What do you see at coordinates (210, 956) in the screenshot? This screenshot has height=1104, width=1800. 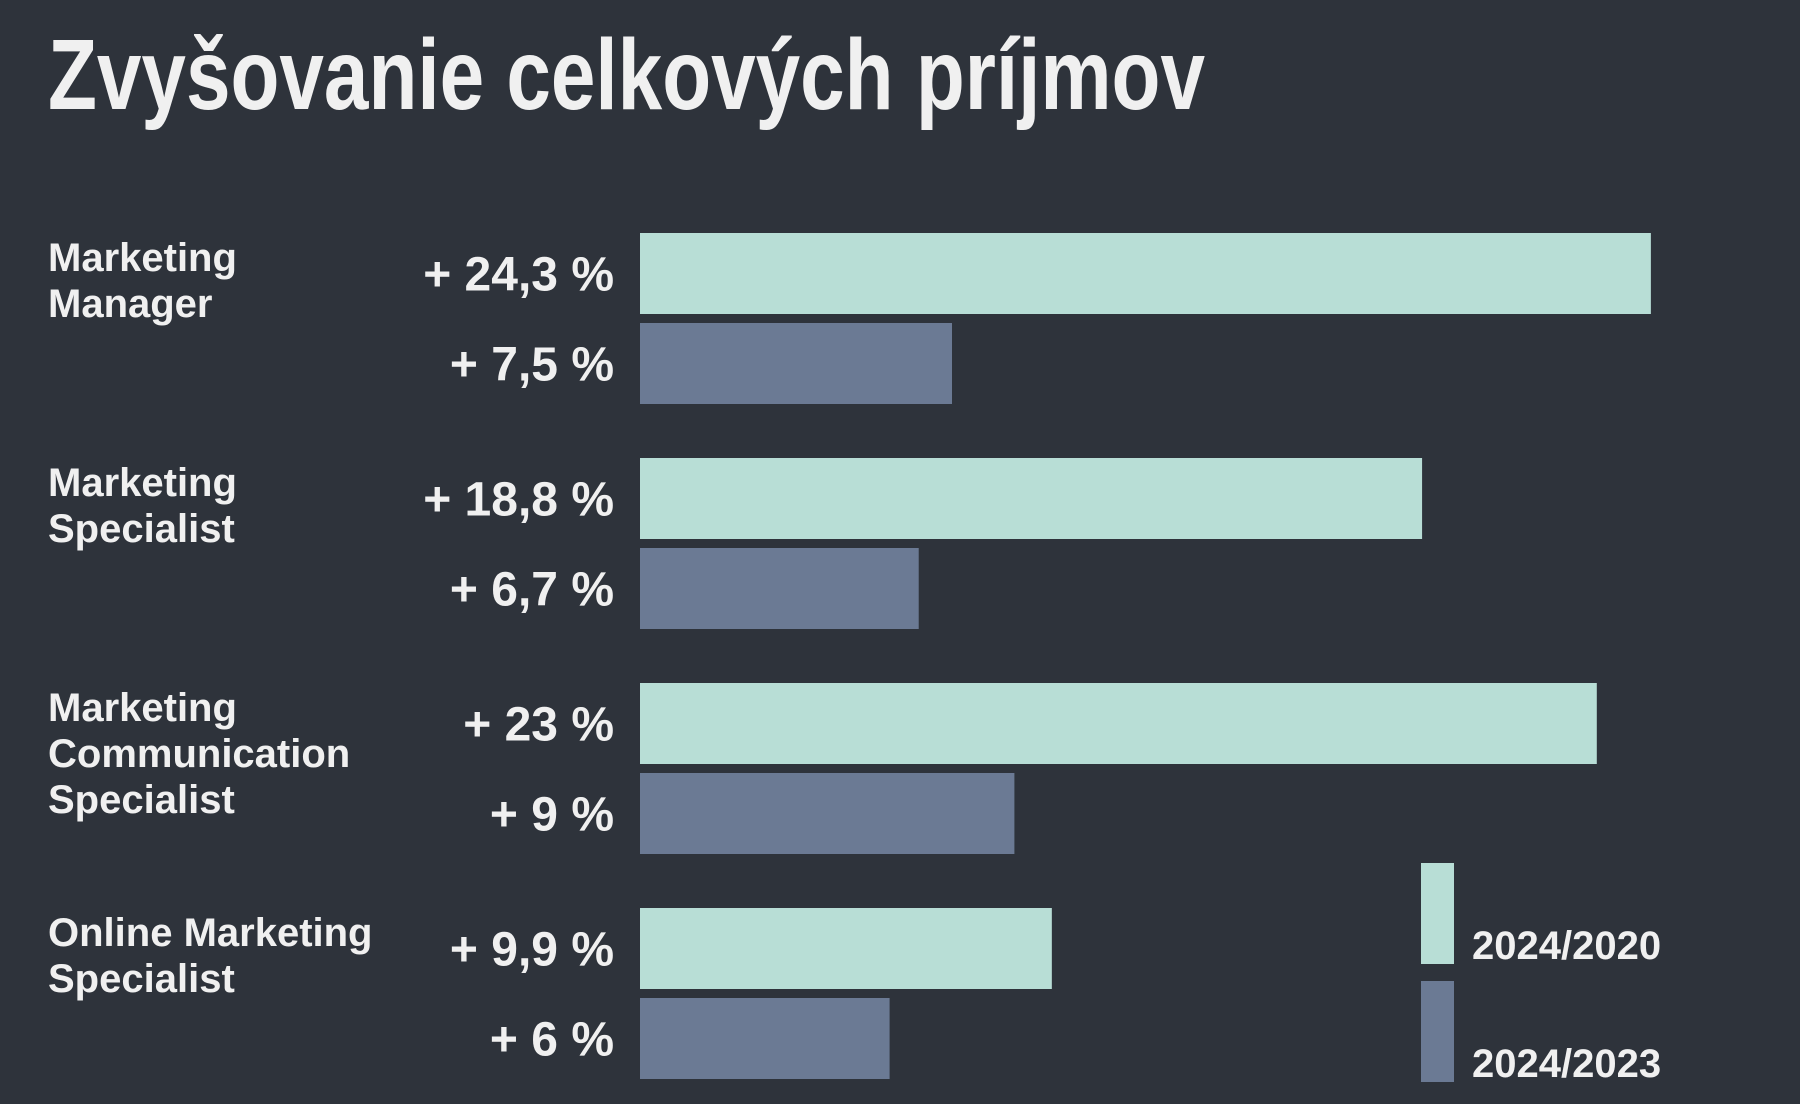 I see `category-label: Online Marketing Specialist` at bounding box center [210, 956].